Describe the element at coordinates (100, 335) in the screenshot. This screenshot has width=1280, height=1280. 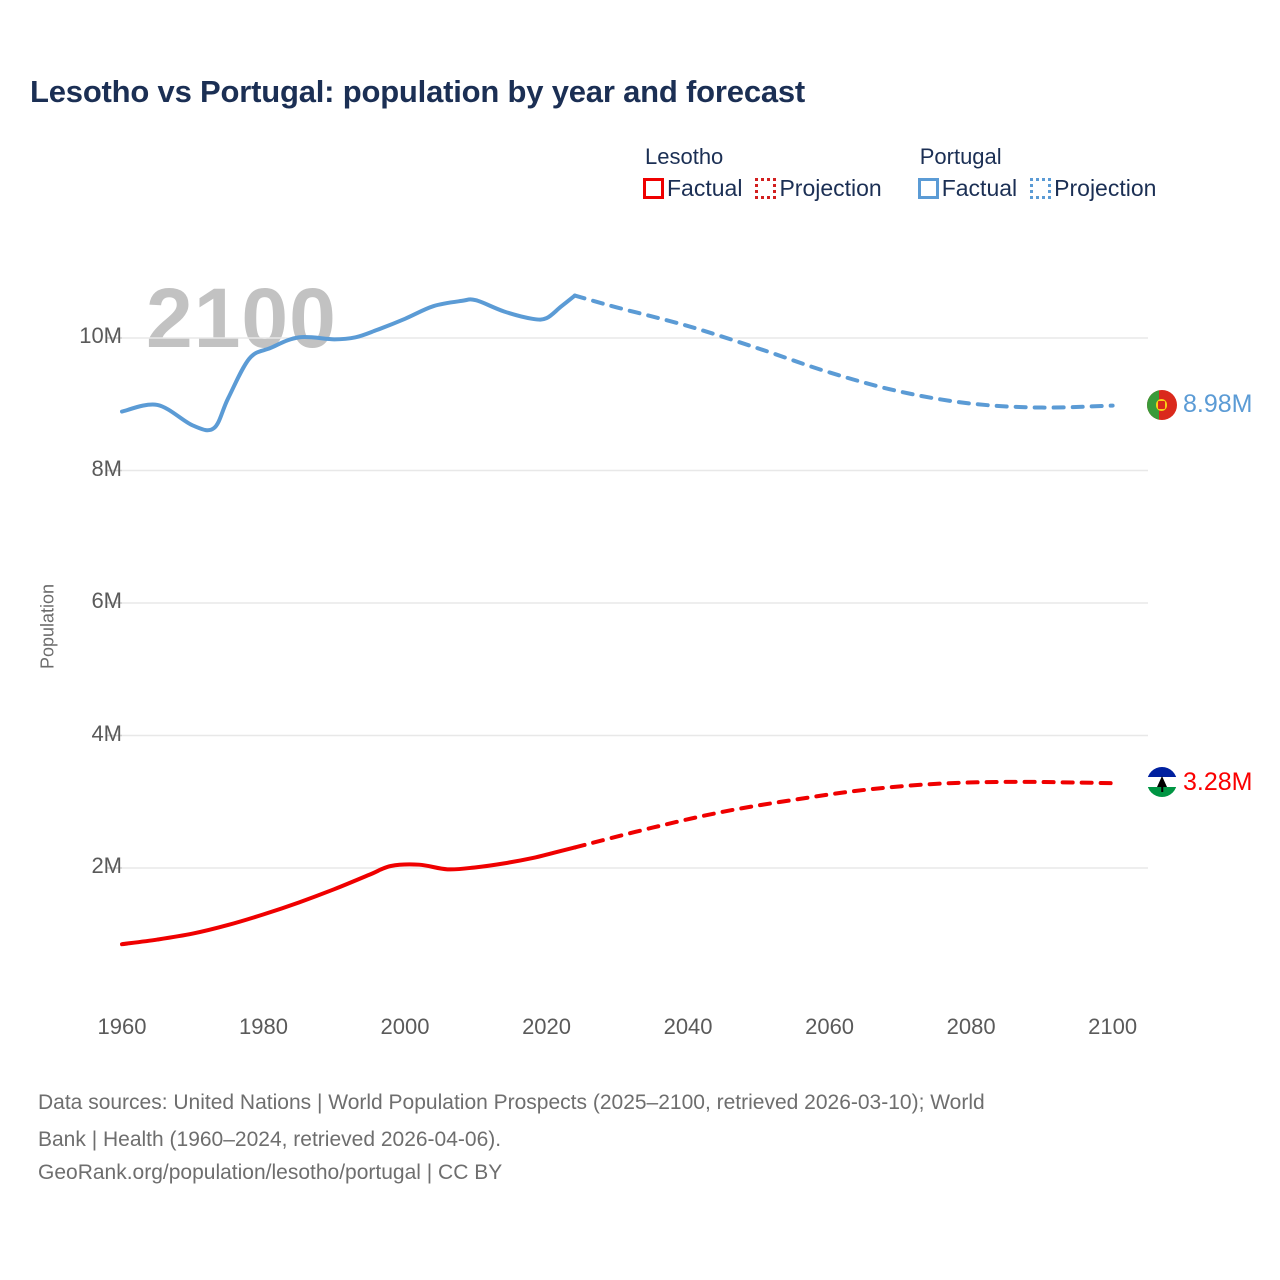
I see `y-tick-label: 10M` at that location.